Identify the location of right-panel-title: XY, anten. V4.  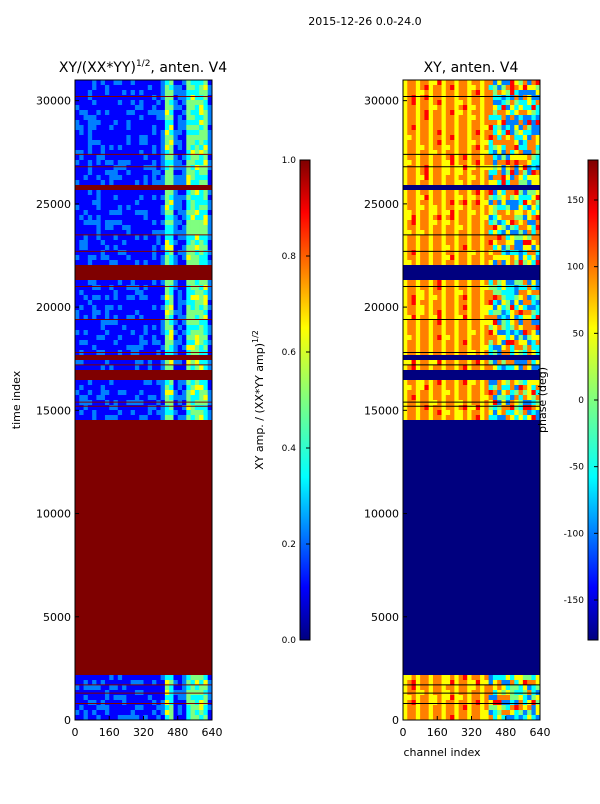
(471, 68).